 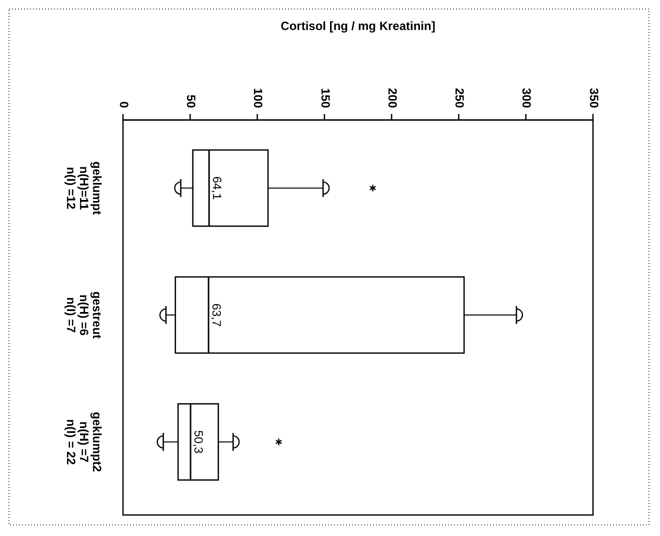 I want to click on x-tick-label: 100, so click(x=258, y=98).